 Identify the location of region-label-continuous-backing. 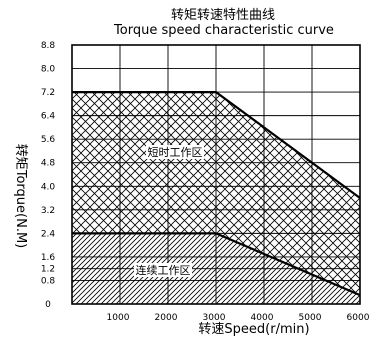
(163, 270).